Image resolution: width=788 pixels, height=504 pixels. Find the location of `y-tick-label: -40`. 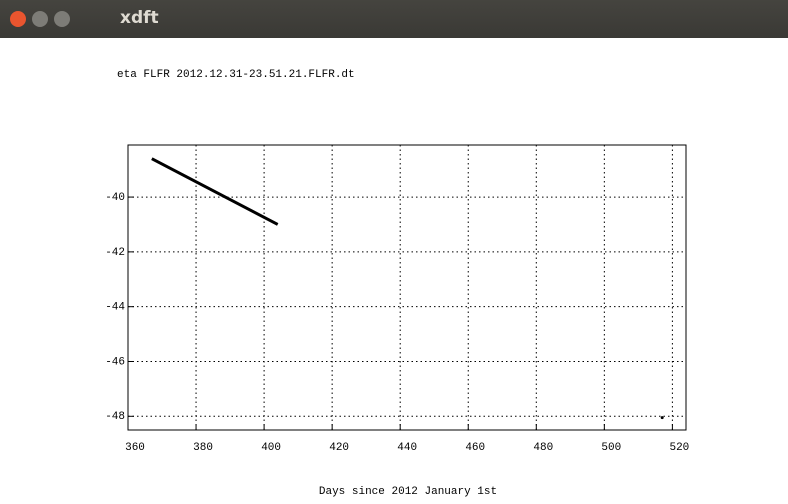

y-tick-label: -40 is located at coordinates (115, 198).